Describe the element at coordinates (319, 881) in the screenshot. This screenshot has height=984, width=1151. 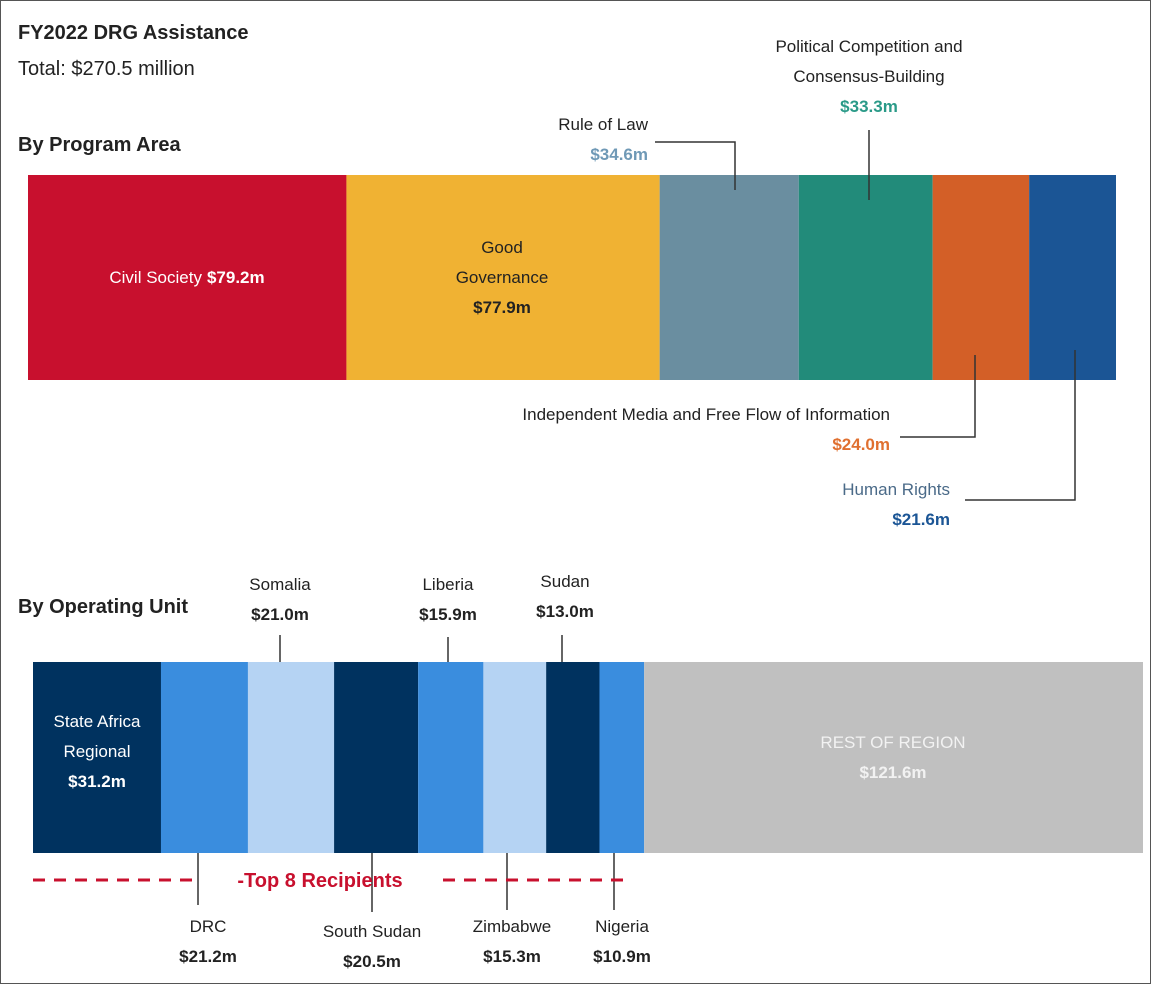
I see `annotation: -Top 8 Recipients` at that location.